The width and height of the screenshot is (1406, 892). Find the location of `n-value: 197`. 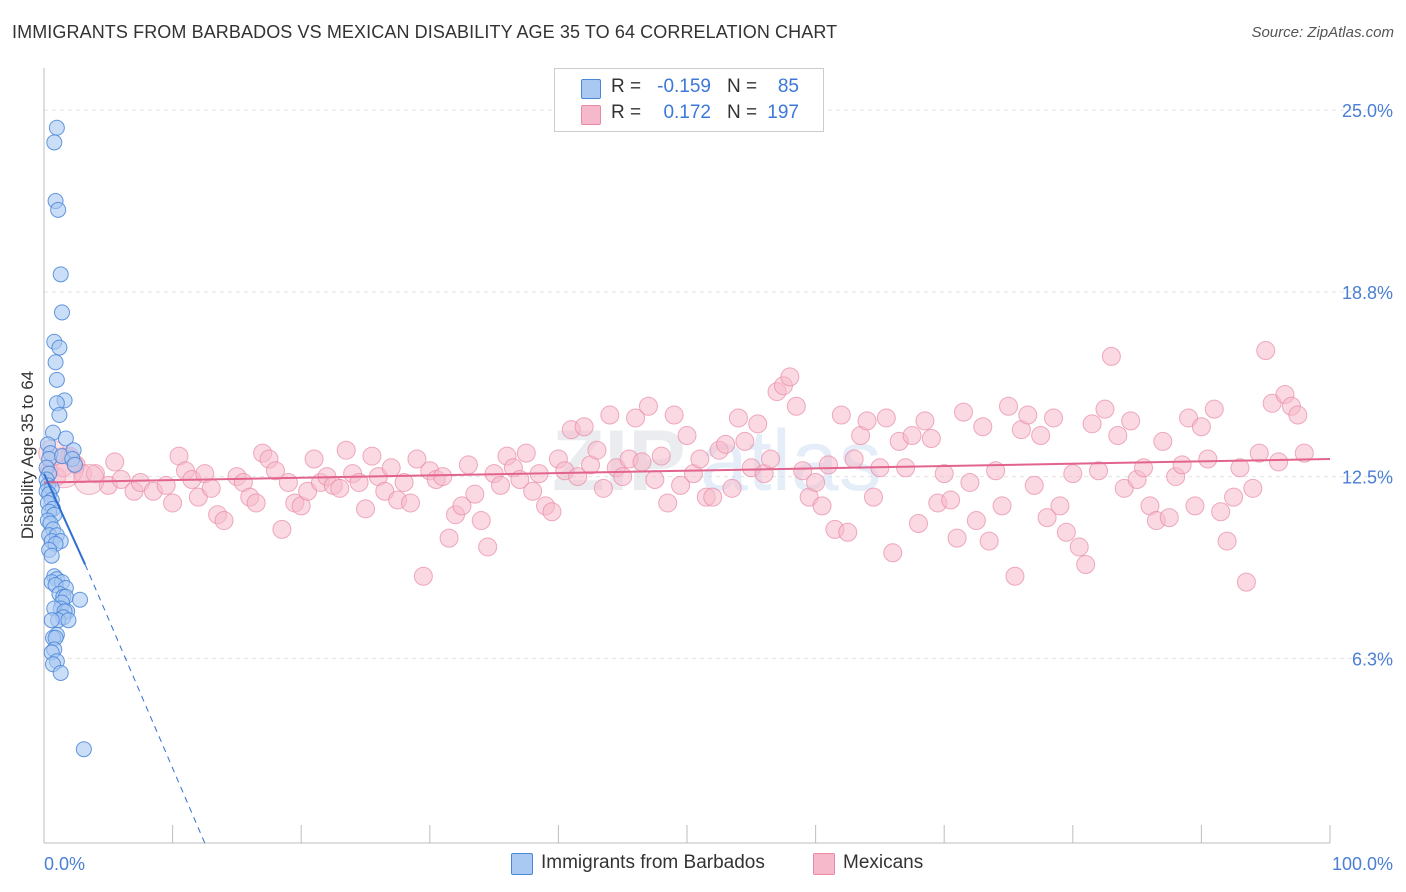

n-value: 197 is located at coordinates (783, 112).